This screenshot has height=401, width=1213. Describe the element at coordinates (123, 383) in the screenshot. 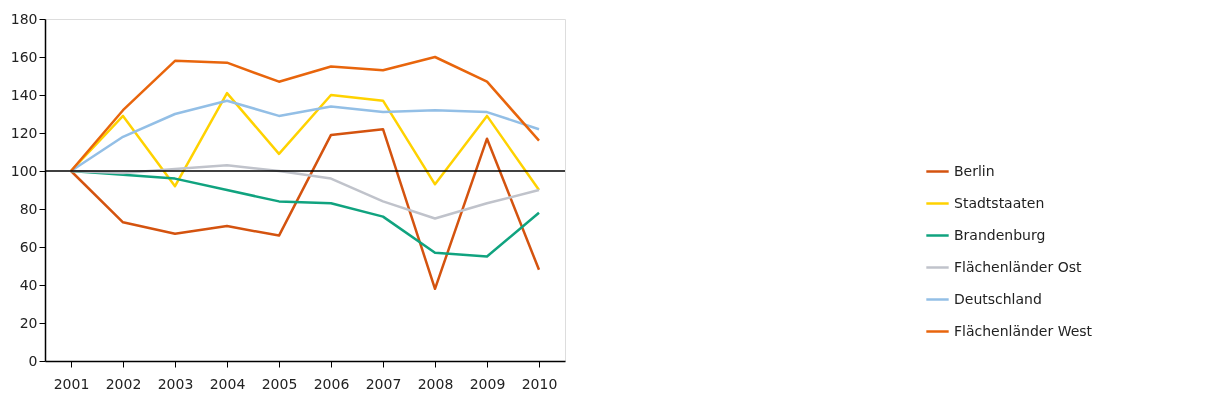

I see `x-tick-label: 2002` at that location.